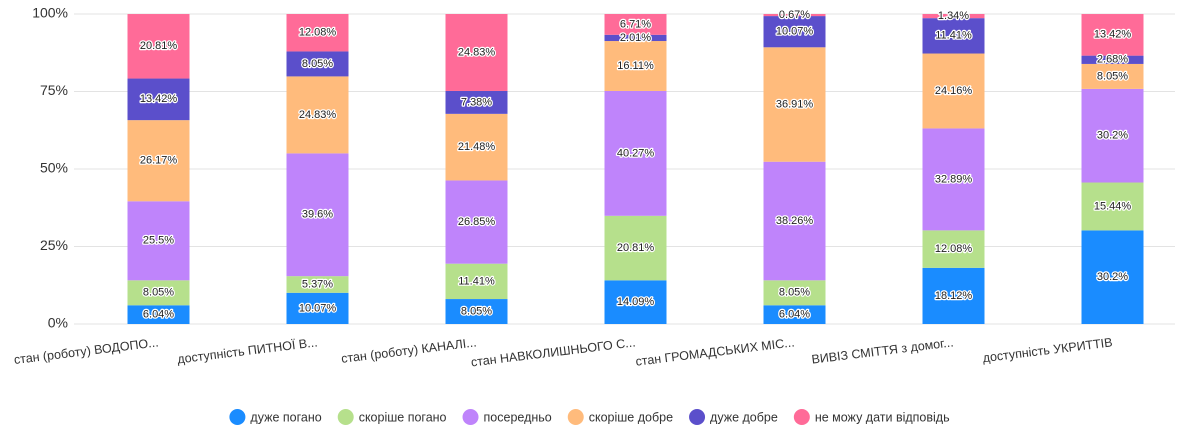  Describe the element at coordinates (403, 417) in the screenshot. I see `legend-label: скоріше погано` at that location.